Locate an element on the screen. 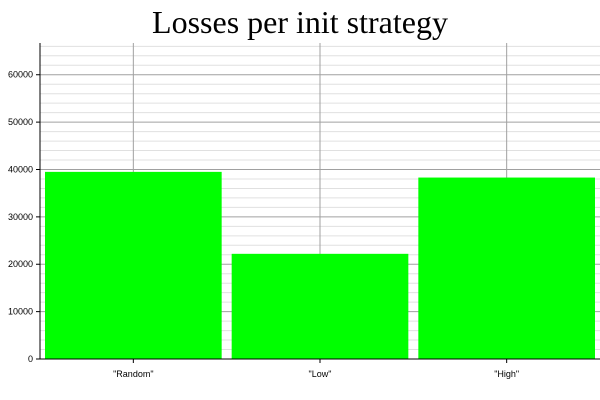  x-tick-label: "Random" is located at coordinates (133, 374).